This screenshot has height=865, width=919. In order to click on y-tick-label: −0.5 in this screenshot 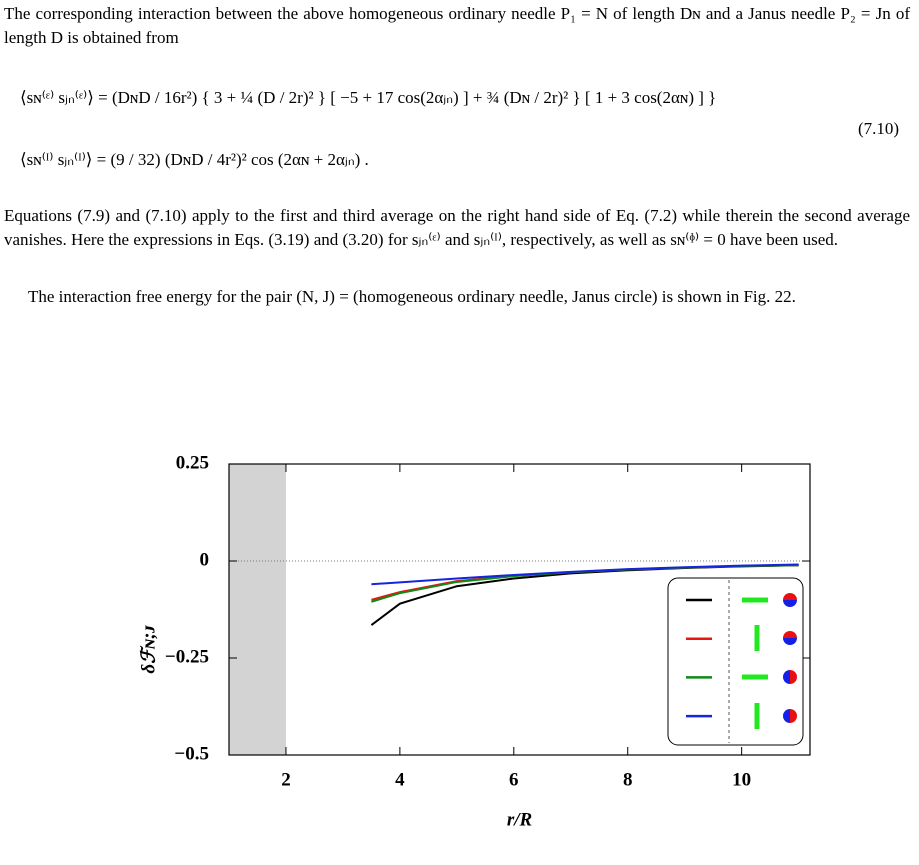, I will do `click(191, 753)`.